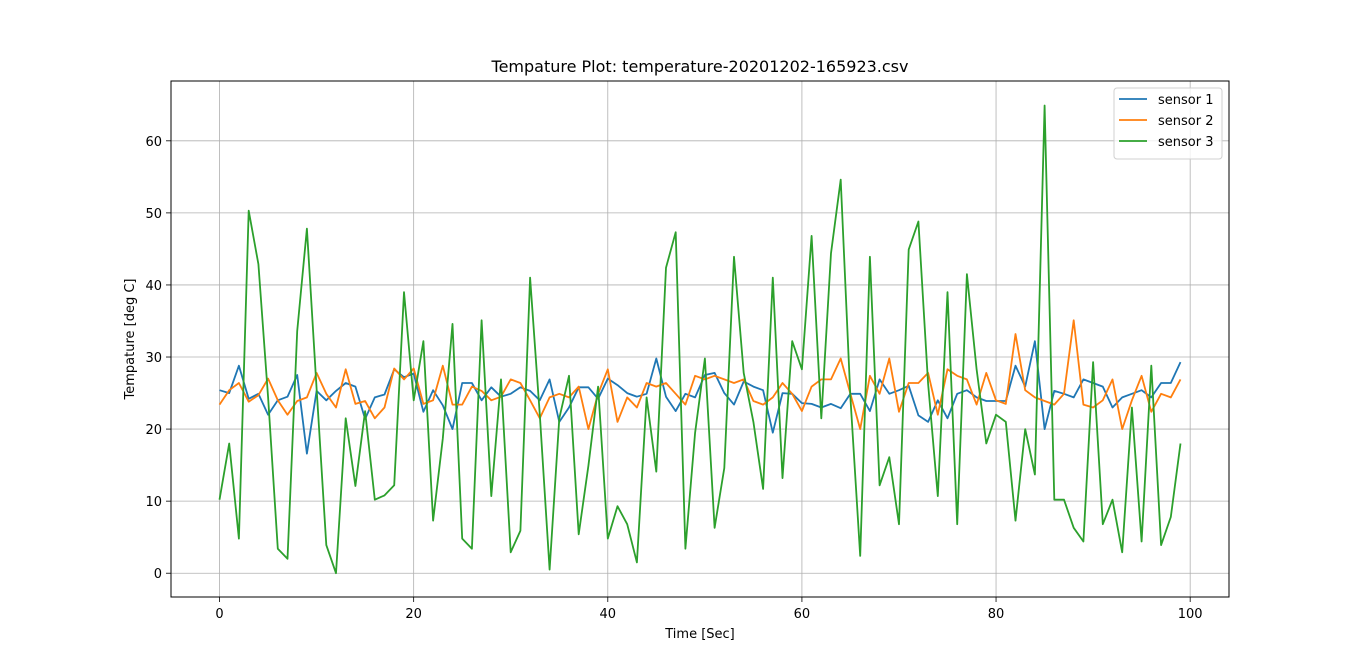 The image size is (1366, 671). What do you see at coordinates (996, 614) in the screenshot?
I see `x-tick-label: 80` at bounding box center [996, 614].